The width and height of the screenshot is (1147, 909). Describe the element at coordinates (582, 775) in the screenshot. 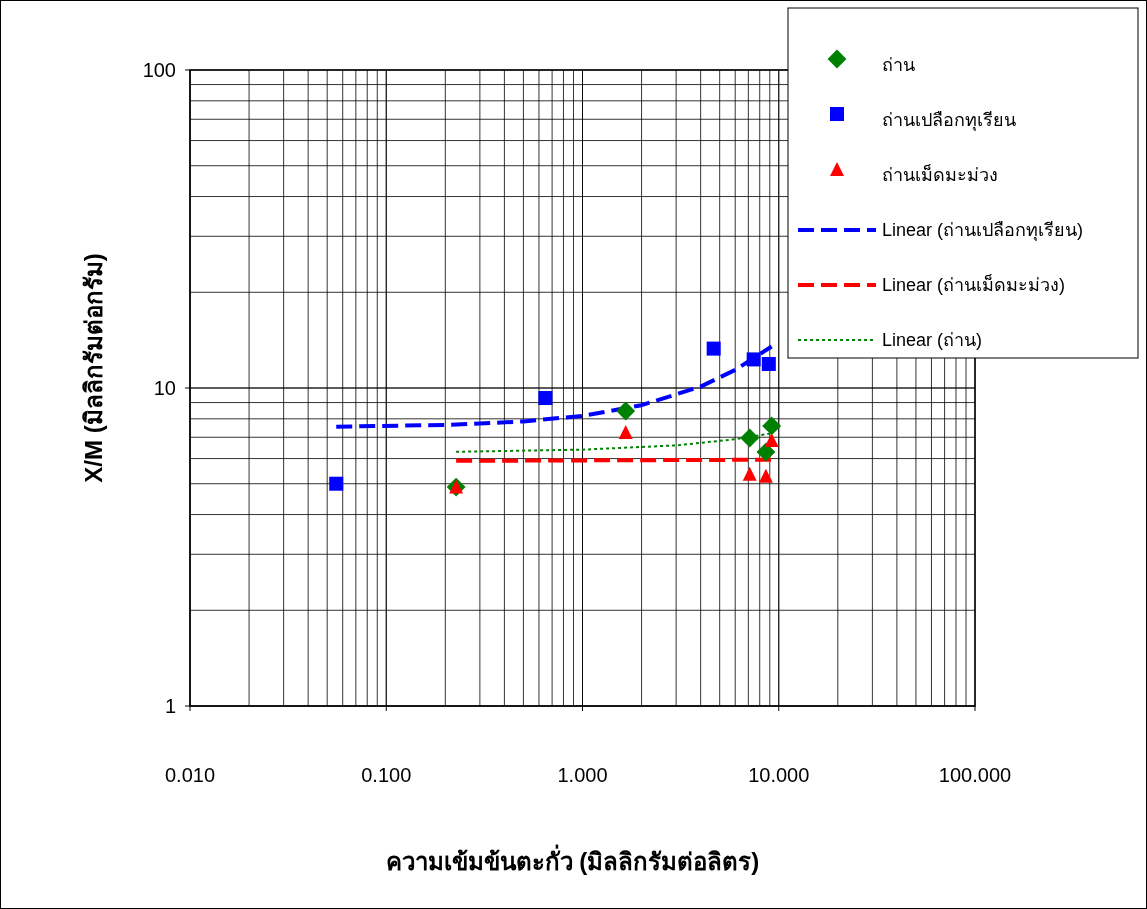

I see `x-tick-label: 1.000` at that location.